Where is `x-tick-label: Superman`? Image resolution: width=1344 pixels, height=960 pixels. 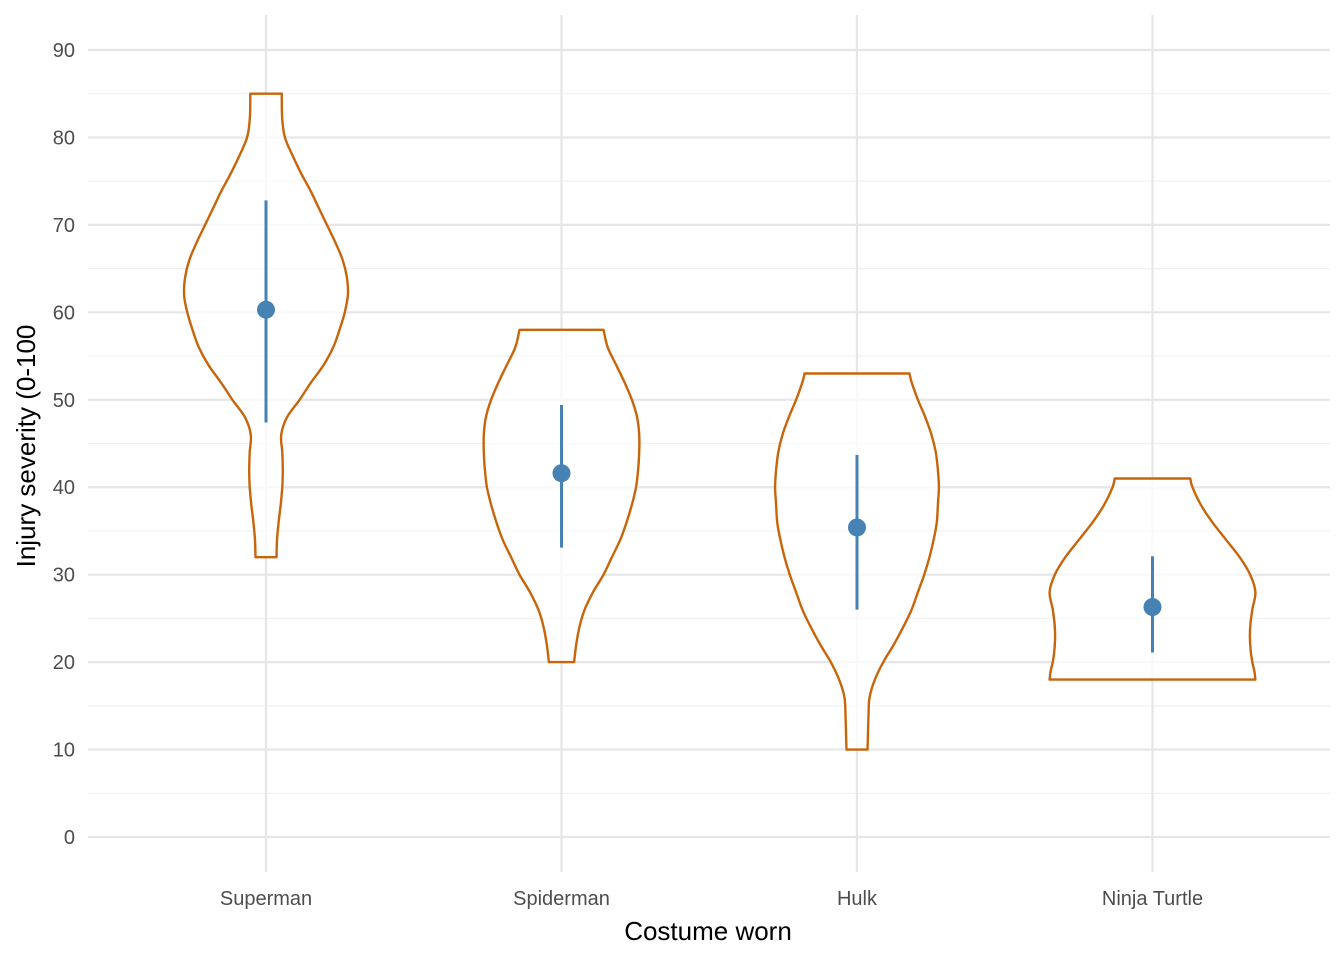 x-tick-label: Superman is located at coordinates (266, 899).